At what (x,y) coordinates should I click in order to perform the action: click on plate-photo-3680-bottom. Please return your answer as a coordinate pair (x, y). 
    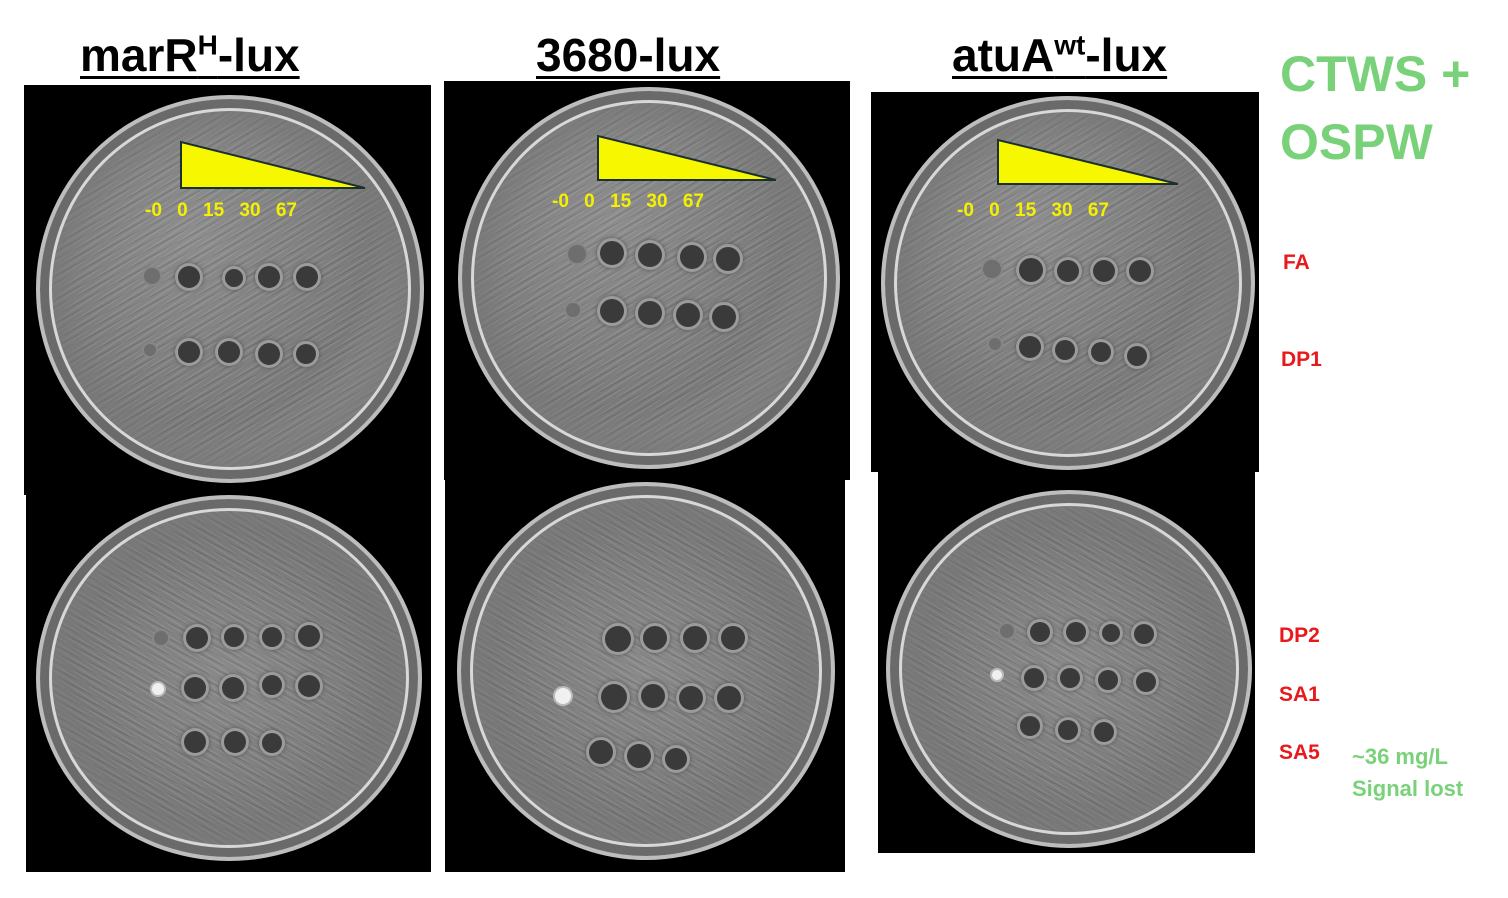
    Looking at the image, I should click on (645, 676).